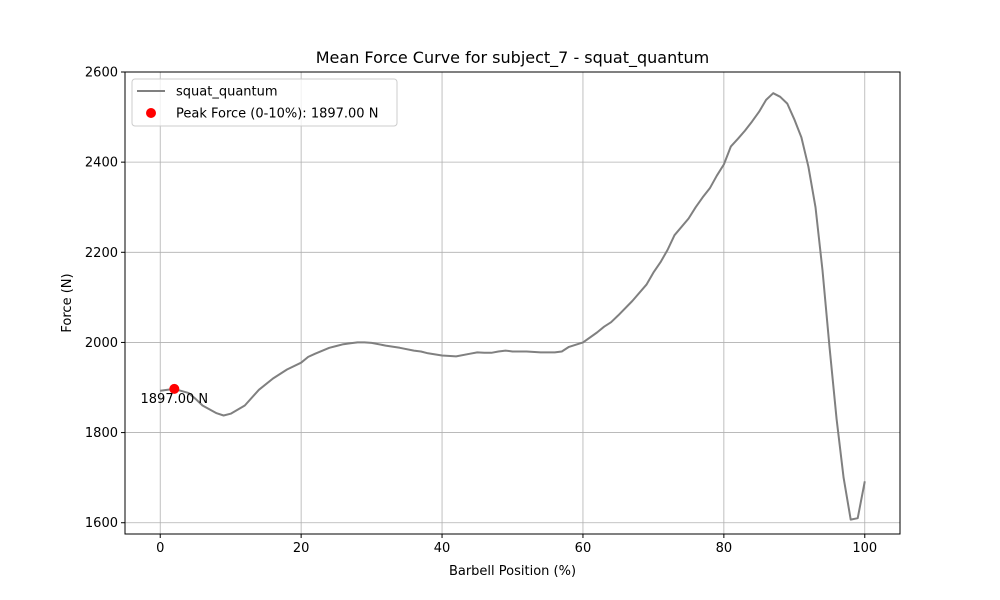  What do you see at coordinates (442, 548) in the screenshot?
I see `x-tick-label: 40` at bounding box center [442, 548].